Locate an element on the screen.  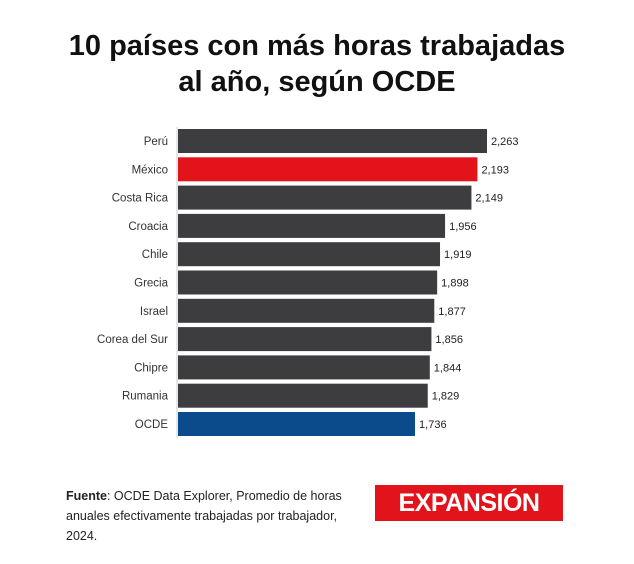
value-label-rumania: 1,829 is located at coordinates (446, 397).